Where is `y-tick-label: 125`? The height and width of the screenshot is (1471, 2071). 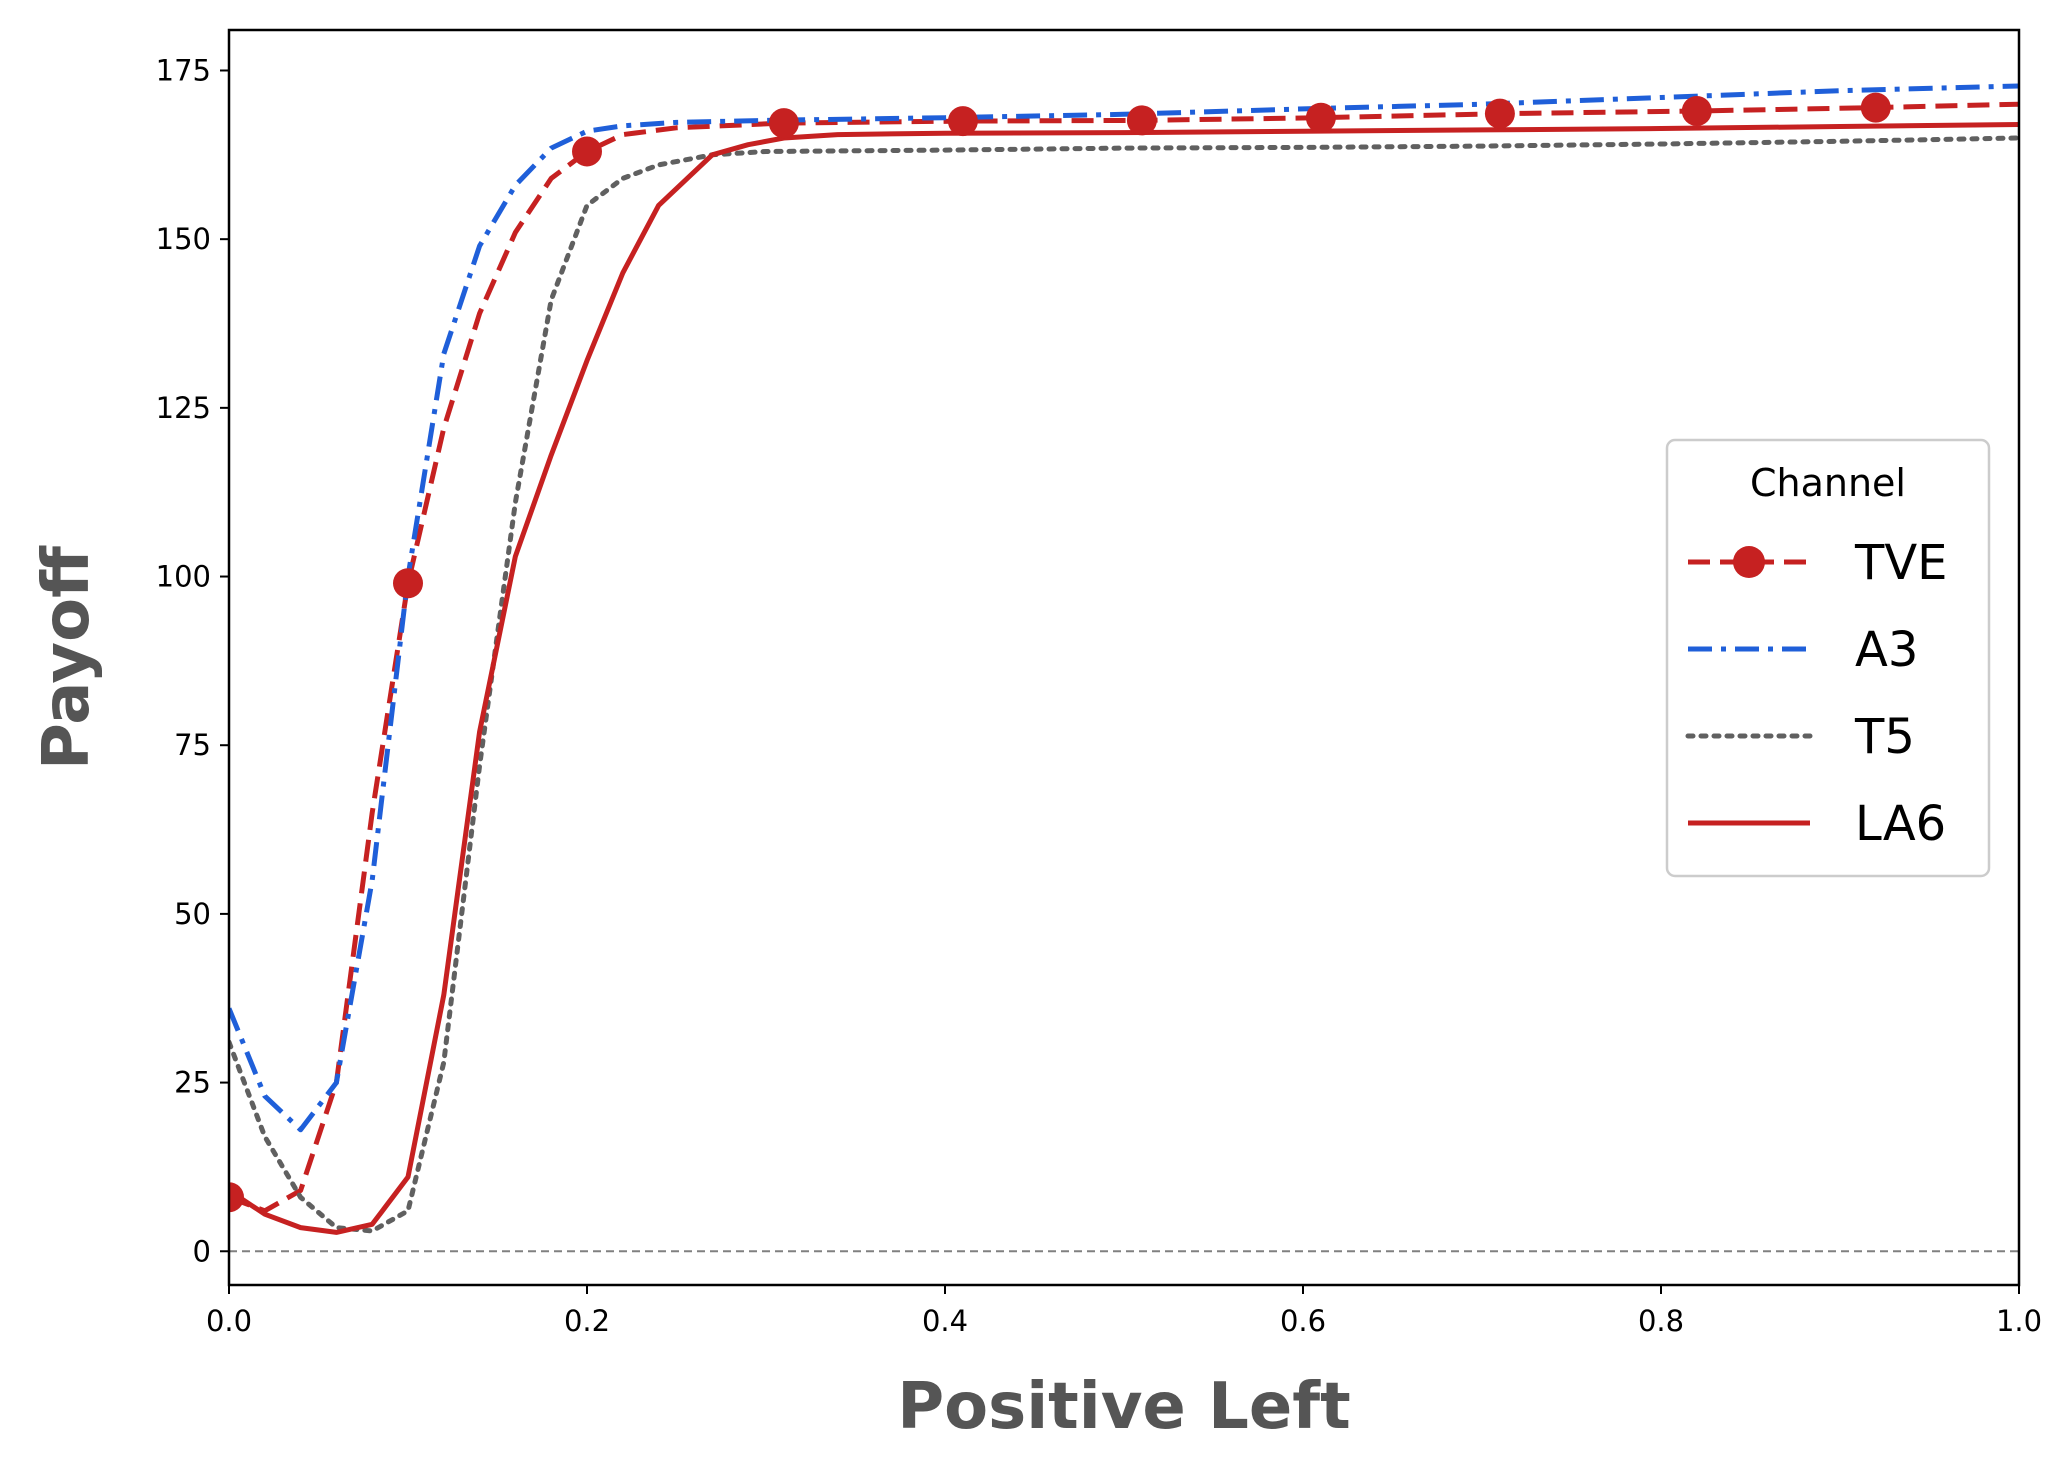 y-tick-label: 125 is located at coordinates (183, 408).